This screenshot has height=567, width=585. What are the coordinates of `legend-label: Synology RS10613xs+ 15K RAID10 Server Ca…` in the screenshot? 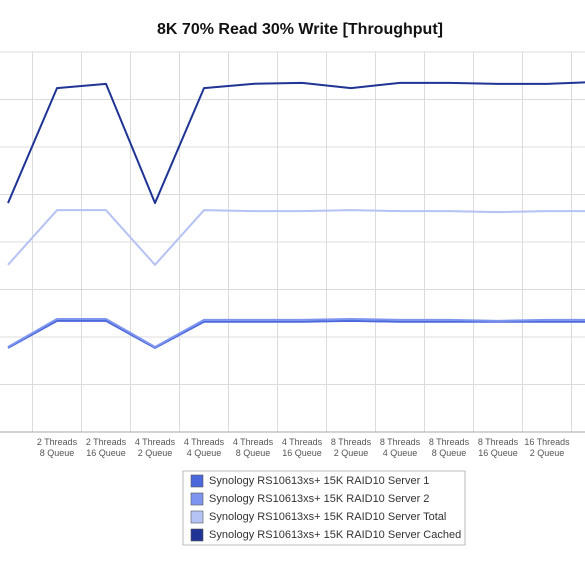 It's located at (335, 535).